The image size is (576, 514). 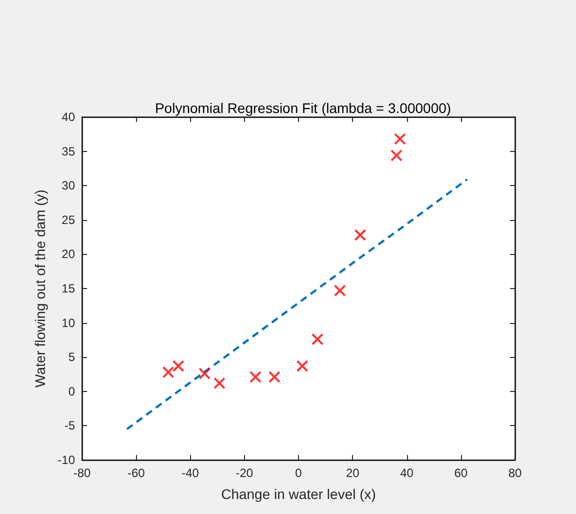 I want to click on y-tick-label: 40, so click(x=69, y=117).